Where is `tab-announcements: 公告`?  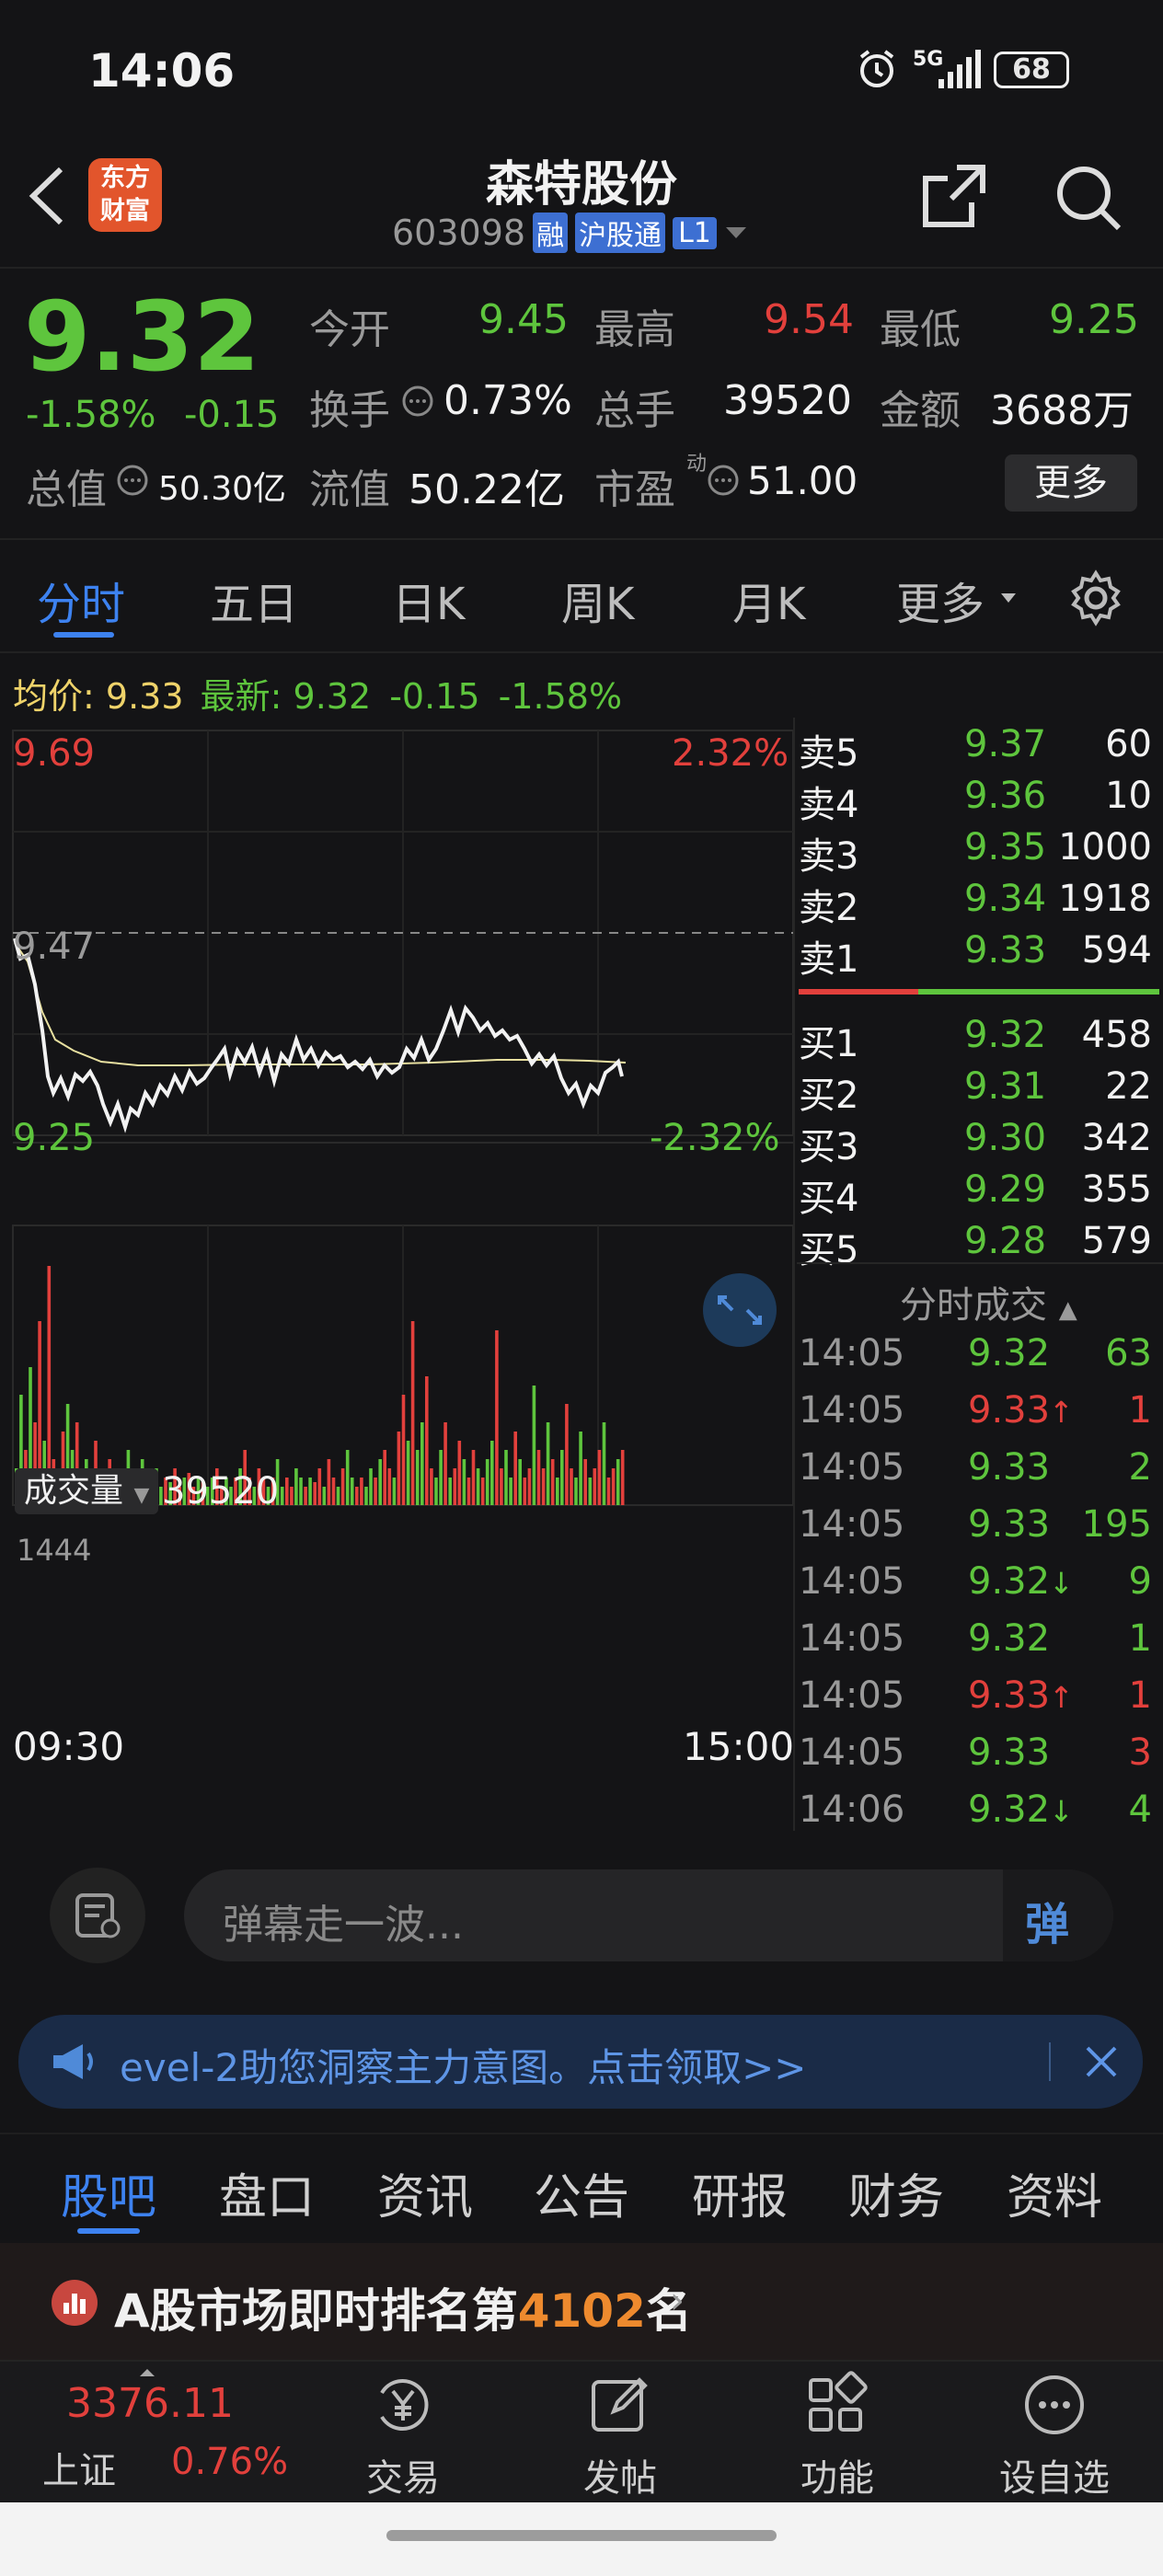
tab-announcements: 公告 is located at coordinates (582, 2197).